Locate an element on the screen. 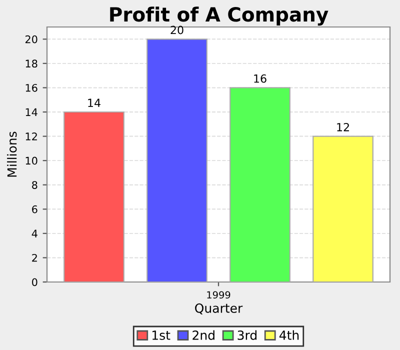 The image size is (400, 350). x-axis-title: Quarter is located at coordinates (219, 308).